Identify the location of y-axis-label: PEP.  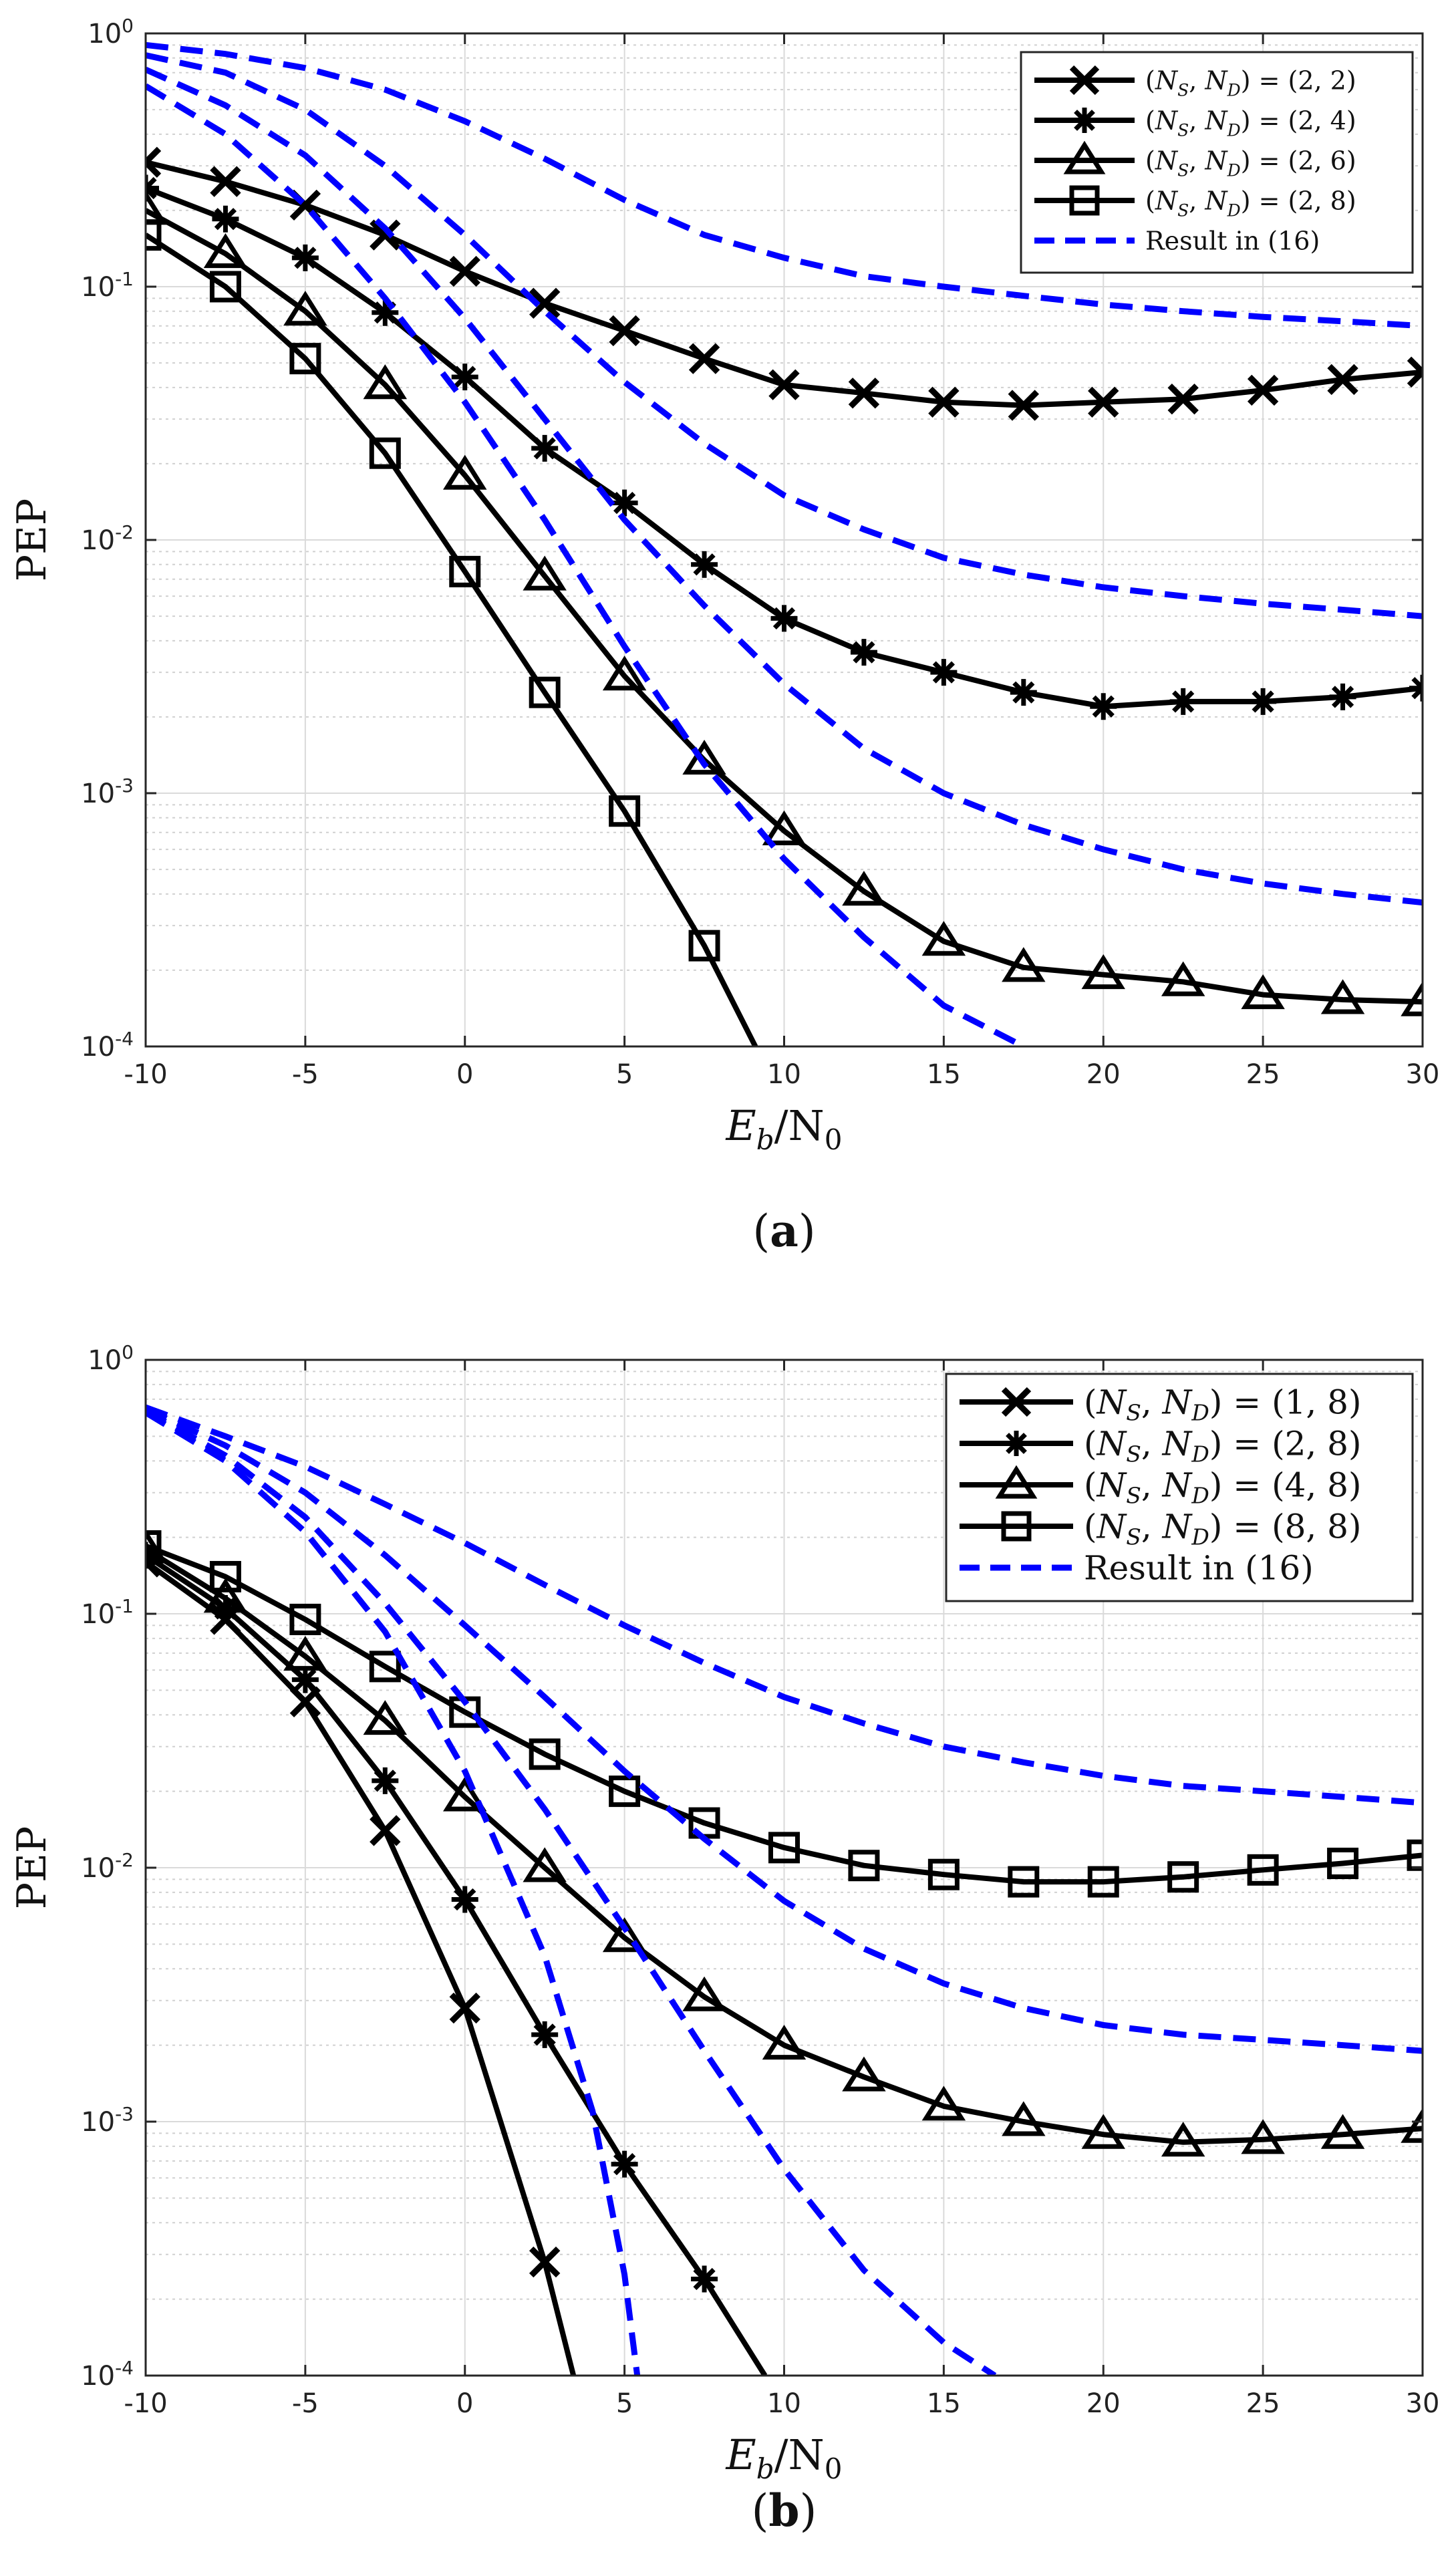
(32, 540).